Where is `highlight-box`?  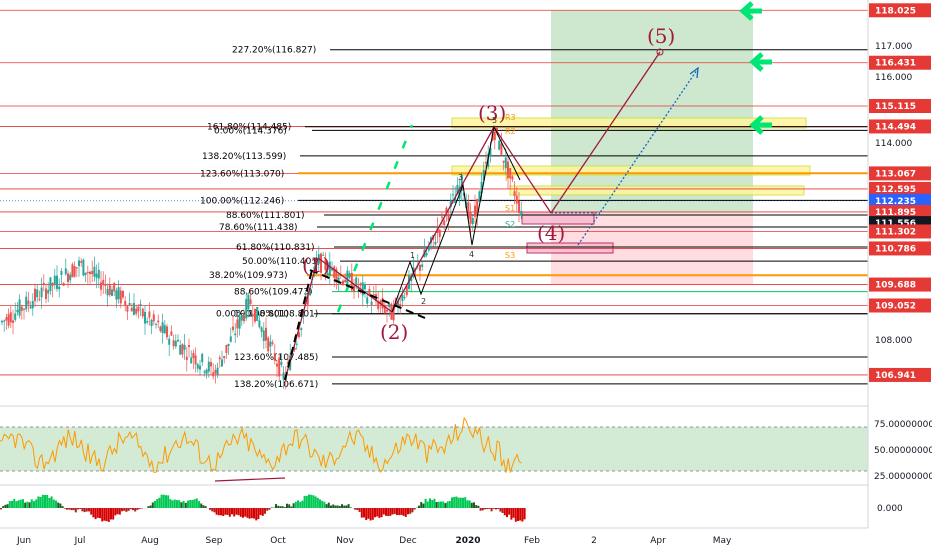
highlight-box is located at coordinates (629, 123).